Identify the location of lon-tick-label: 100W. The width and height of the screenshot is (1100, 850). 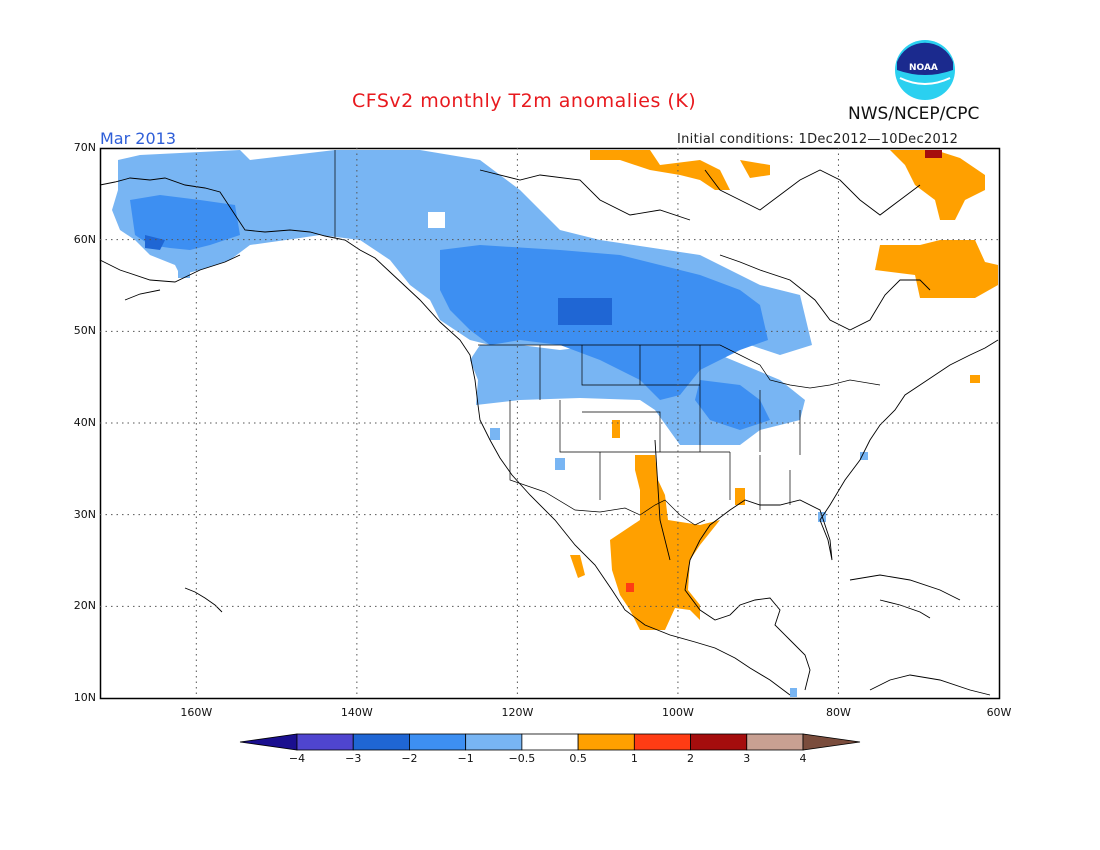
(677, 712).